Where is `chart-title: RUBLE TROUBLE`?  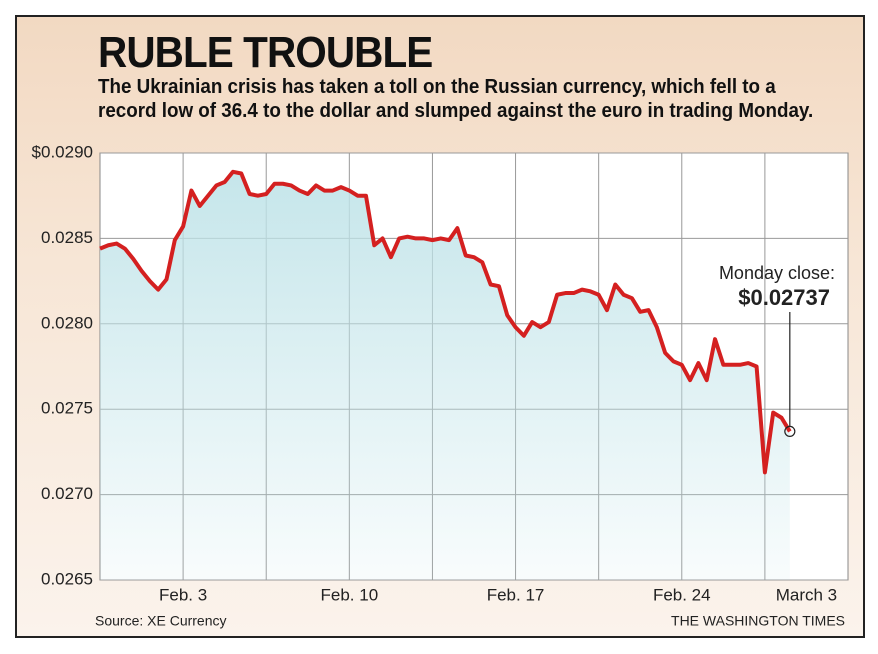
chart-title: RUBLE TROUBLE is located at coordinates (265, 52).